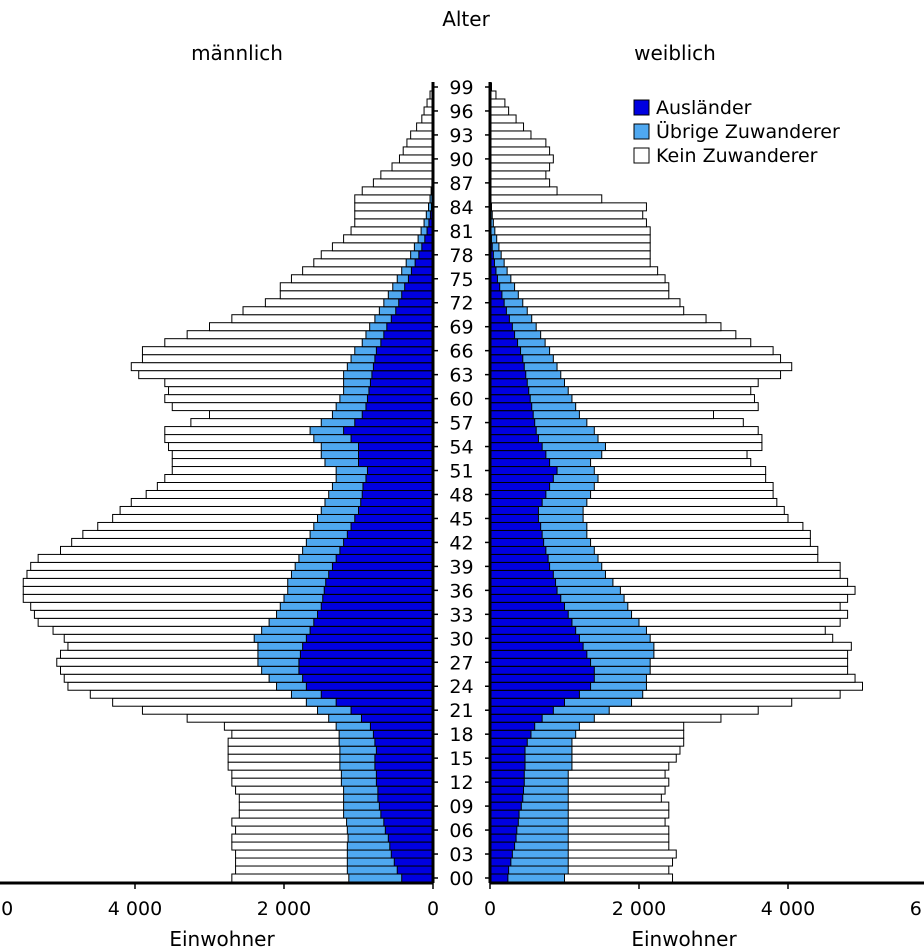  I want to click on left-group-label: männlich, so click(237, 53).